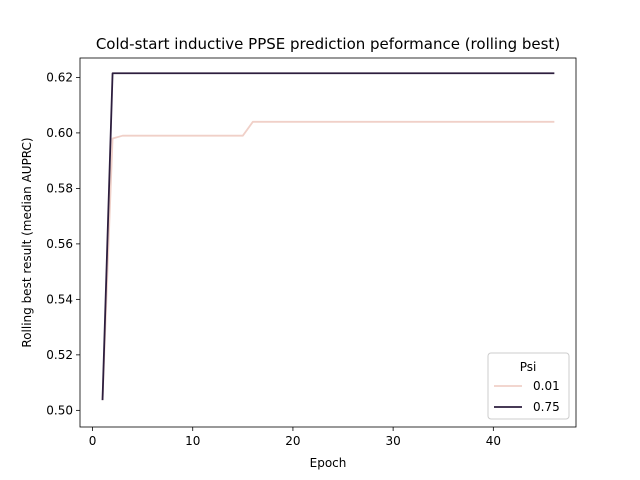 The image size is (640, 480). What do you see at coordinates (493, 441) in the screenshot?
I see `x-tick-label: 40` at bounding box center [493, 441].